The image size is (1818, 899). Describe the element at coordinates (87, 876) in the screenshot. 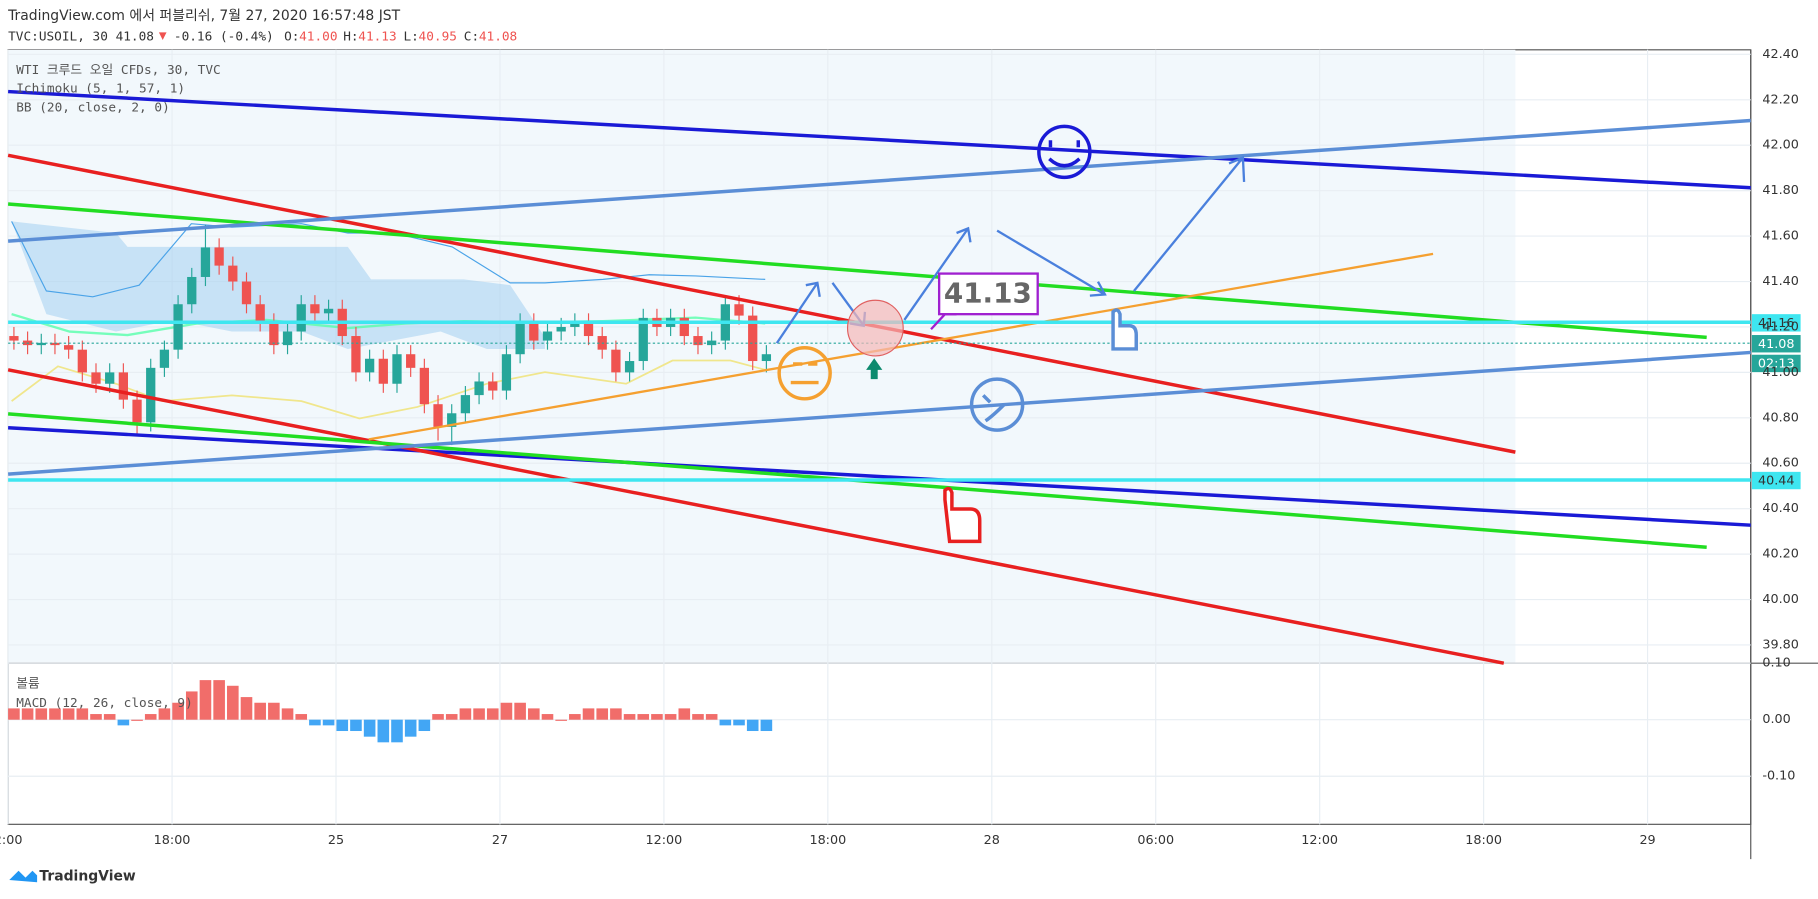

I see `footer: TradingView` at that location.